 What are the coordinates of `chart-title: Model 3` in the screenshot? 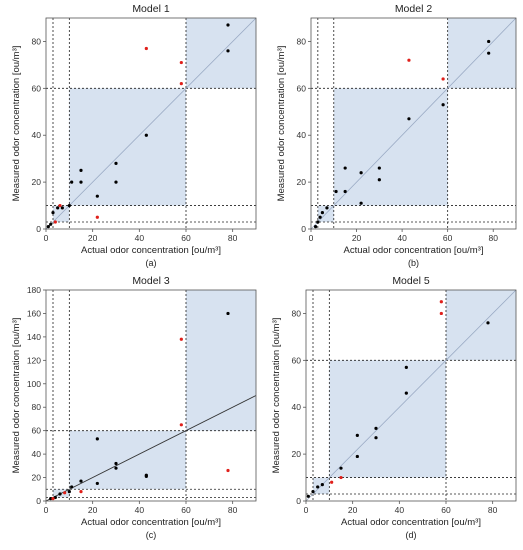 It's located at (151, 281).